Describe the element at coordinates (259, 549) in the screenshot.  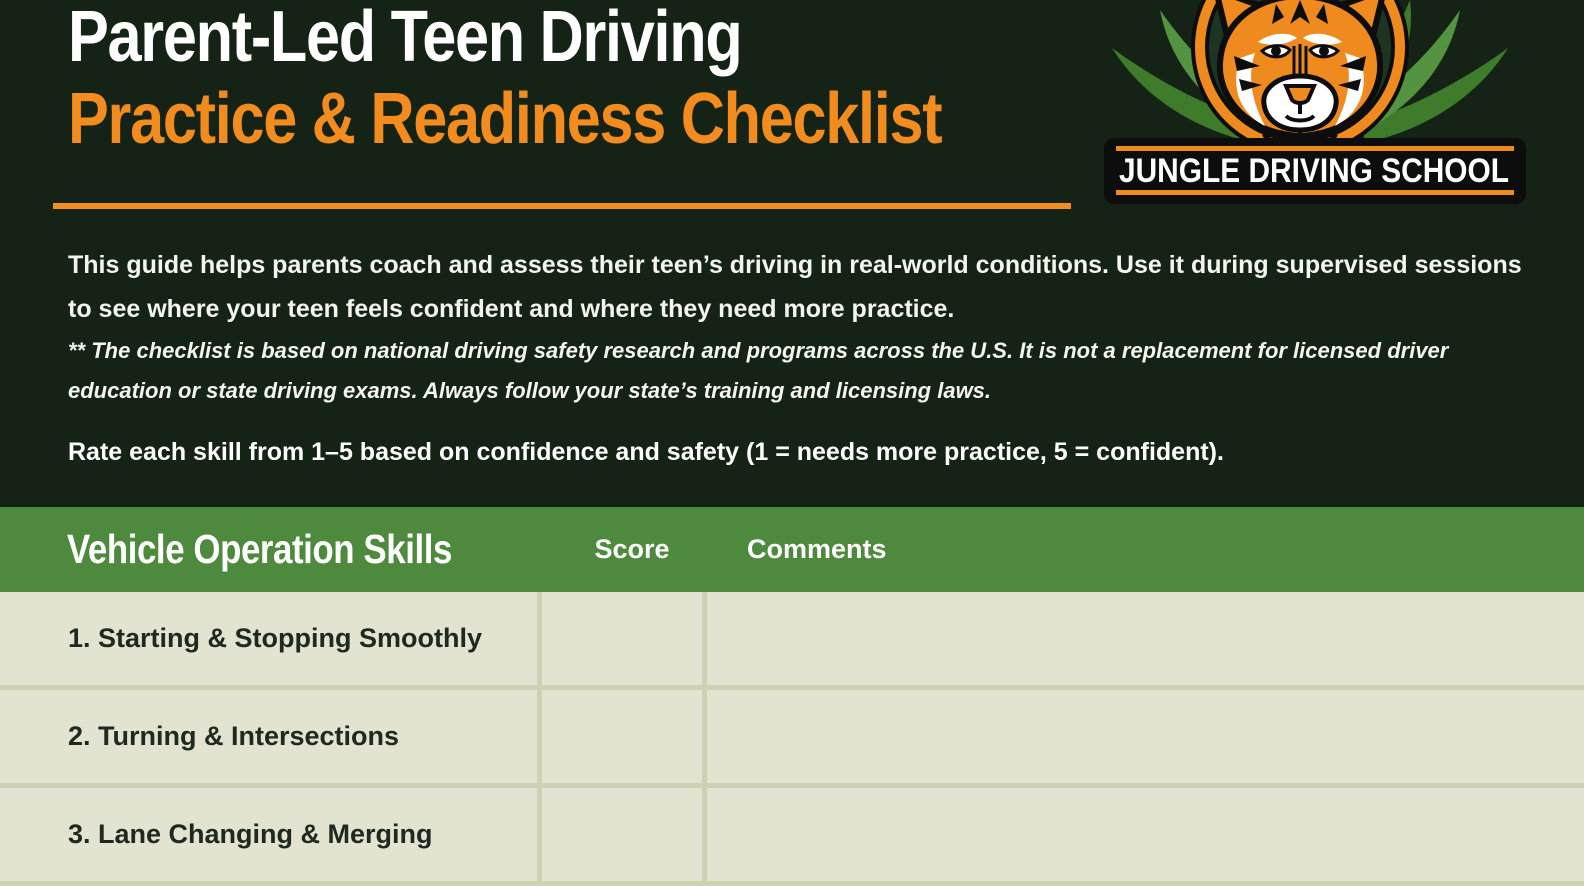
I see `header-skills-label: Vehicle Operation Skills` at that location.